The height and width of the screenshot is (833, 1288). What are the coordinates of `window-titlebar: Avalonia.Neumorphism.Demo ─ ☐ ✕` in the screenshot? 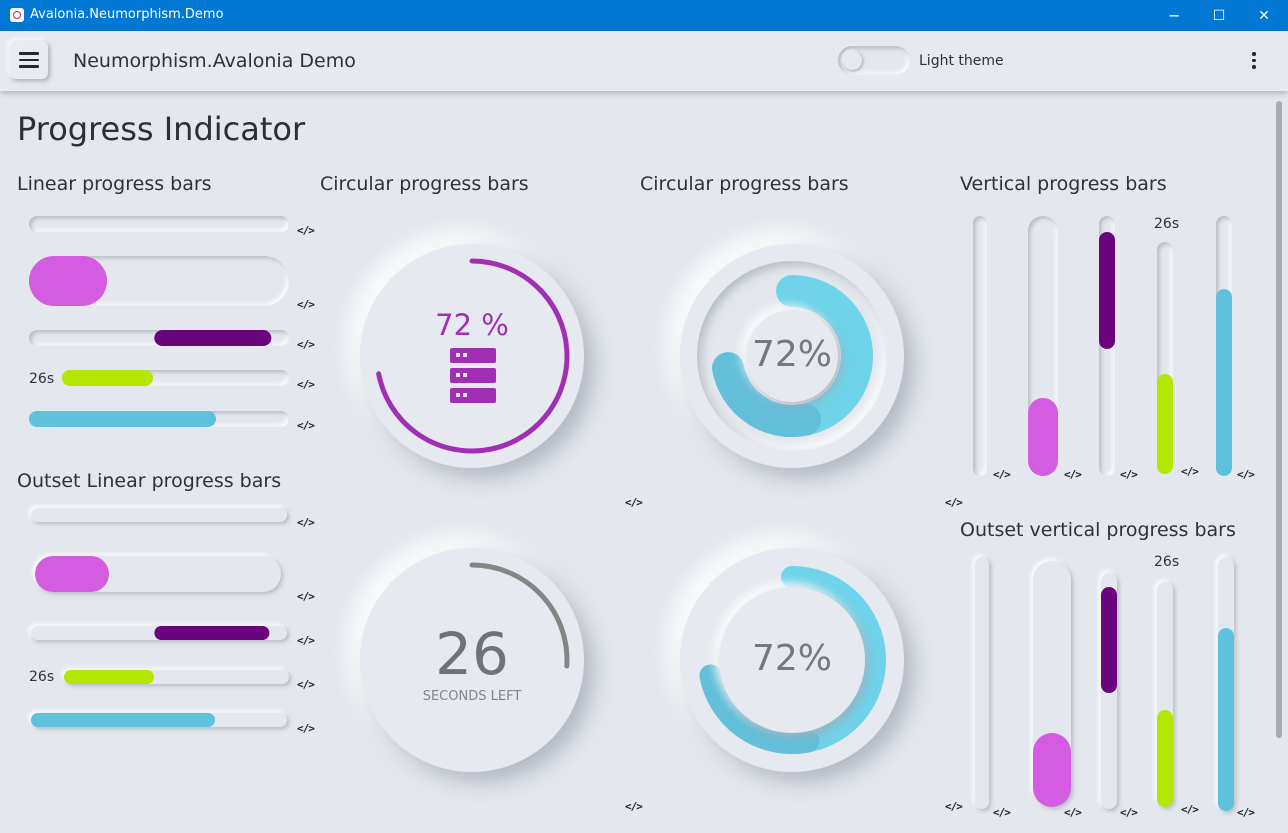 It's located at (644, 15).